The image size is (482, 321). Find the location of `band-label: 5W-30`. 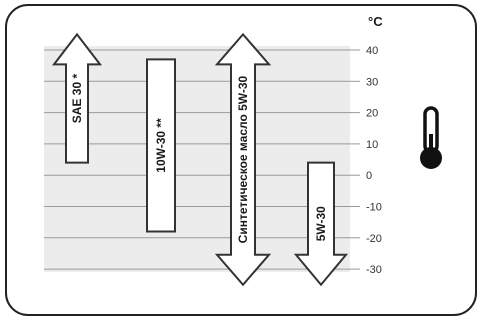

band-label: 5W-30 is located at coordinates (321, 223).